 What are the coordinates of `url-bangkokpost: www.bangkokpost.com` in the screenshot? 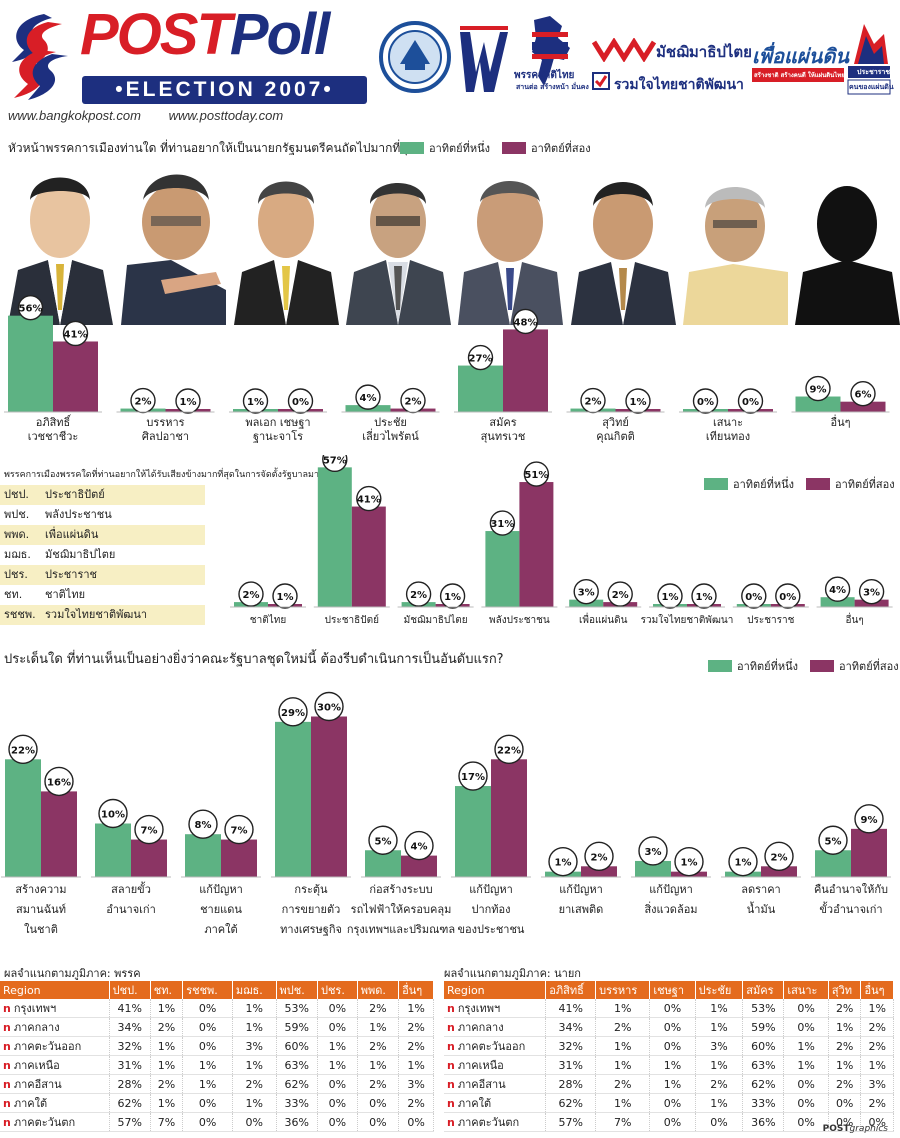 It's located at (74, 115).